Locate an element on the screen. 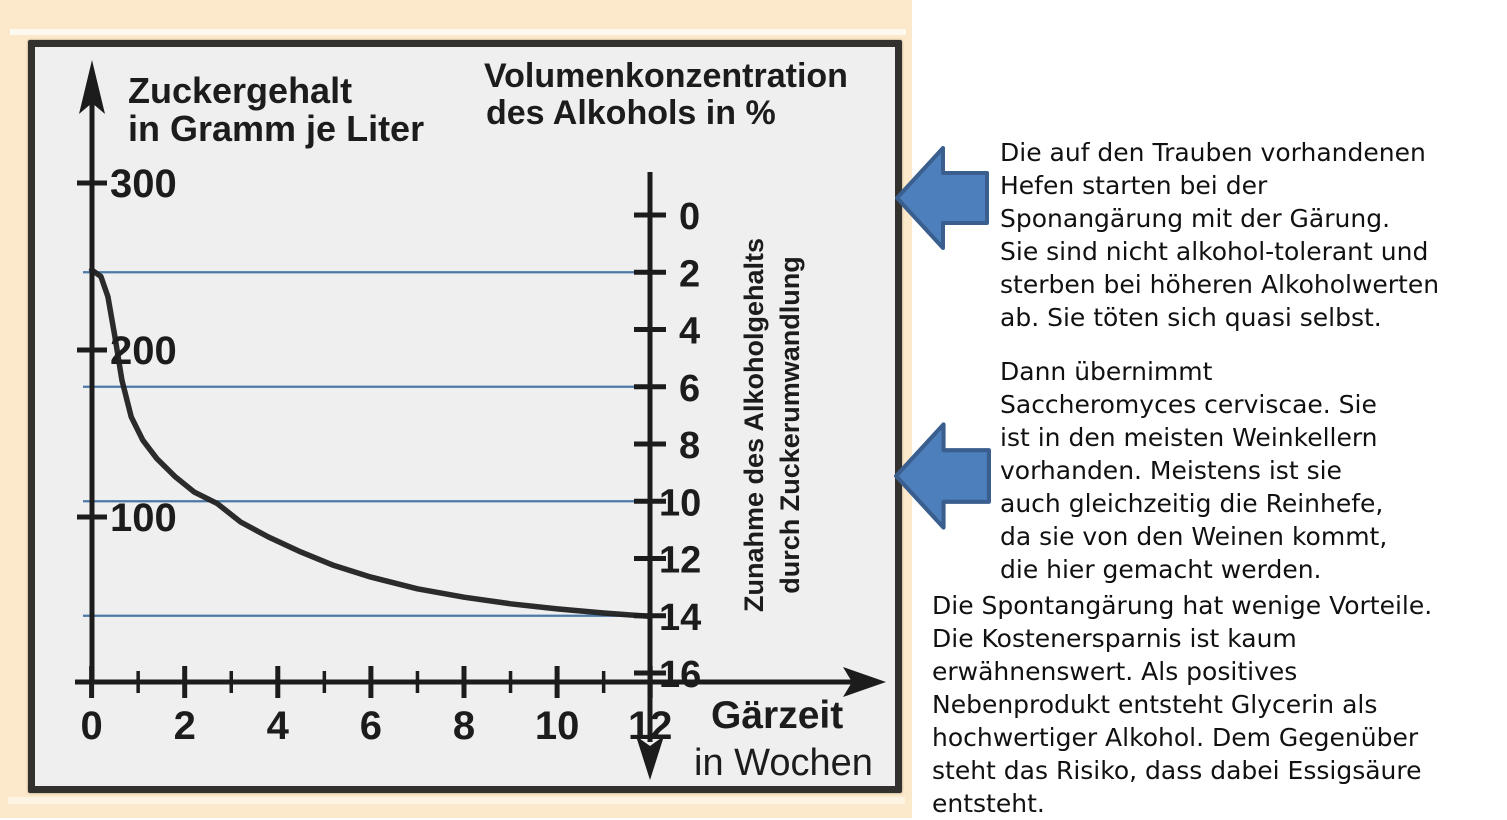  x-tick-label-12: 12 is located at coordinates (650, 726).